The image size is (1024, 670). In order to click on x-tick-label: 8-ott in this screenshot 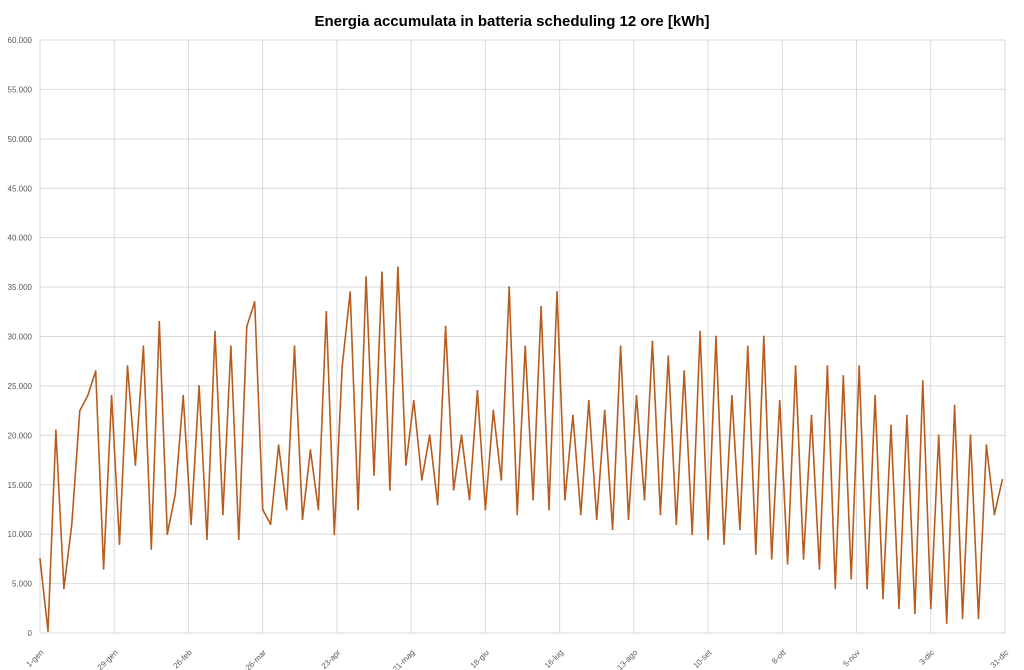, I will do `click(779, 657)`.